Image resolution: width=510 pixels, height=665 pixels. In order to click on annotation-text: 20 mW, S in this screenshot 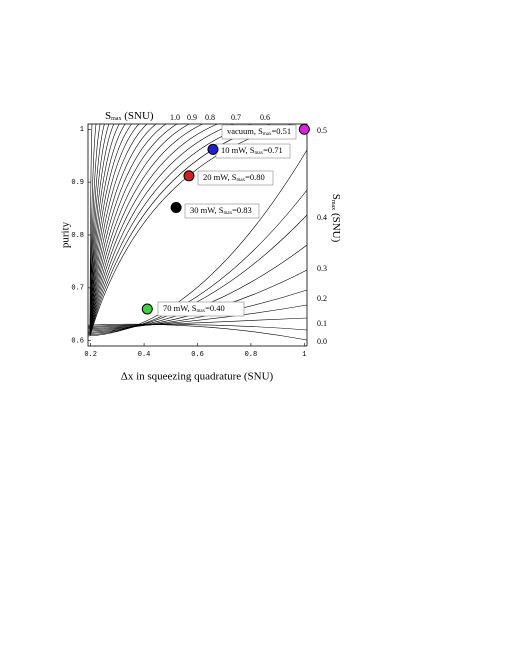, I will do `click(220, 177)`.